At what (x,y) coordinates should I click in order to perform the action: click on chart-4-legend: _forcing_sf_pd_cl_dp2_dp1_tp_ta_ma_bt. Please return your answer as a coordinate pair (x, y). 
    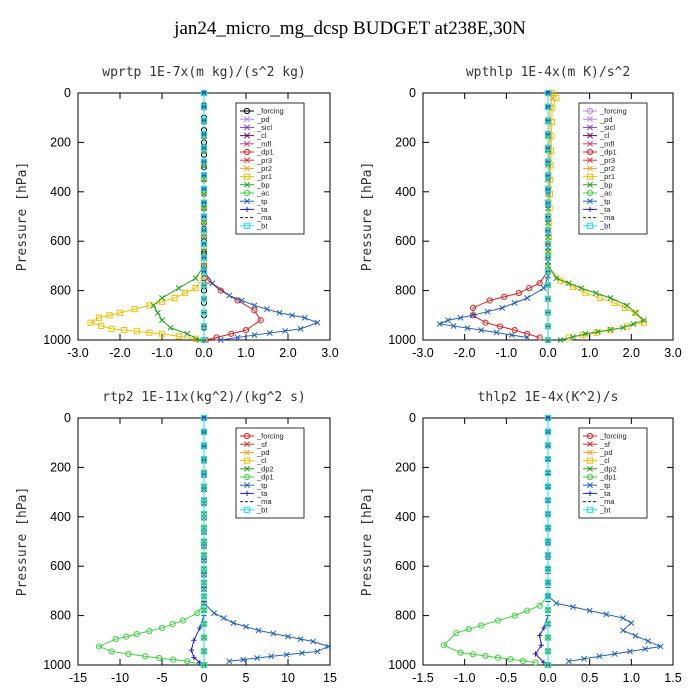
    Looking at the image, I should click on (613, 473).